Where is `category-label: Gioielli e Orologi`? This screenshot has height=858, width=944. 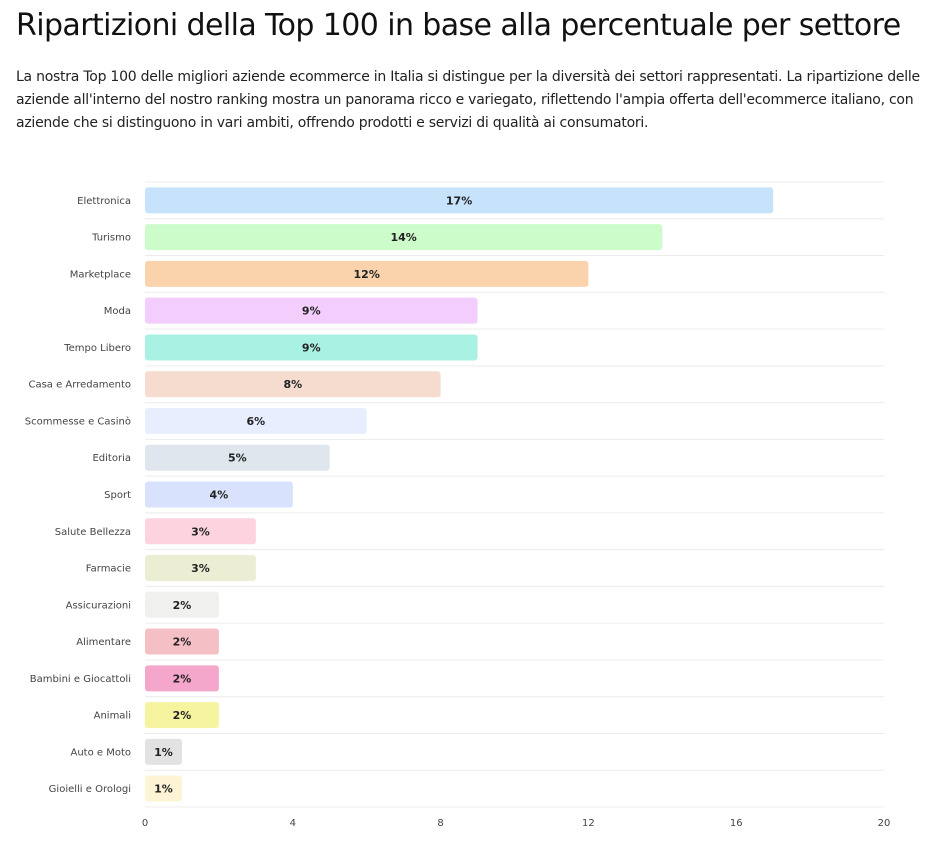
category-label: Gioielli e Orologi is located at coordinates (90, 789).